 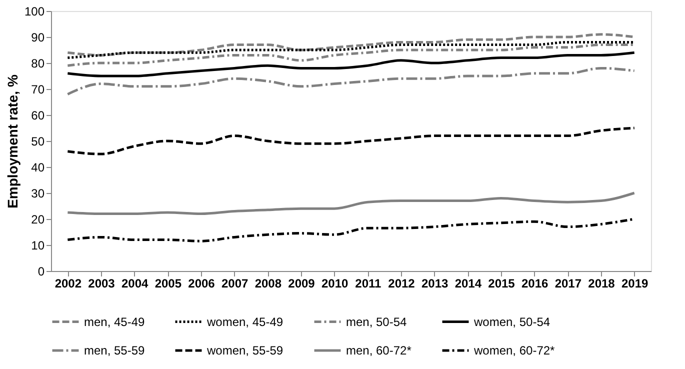 What do you see at coordinates (535, 283) in the screenshot?
I see `x-tick-label: 2016` at bounding box center [535, 283].